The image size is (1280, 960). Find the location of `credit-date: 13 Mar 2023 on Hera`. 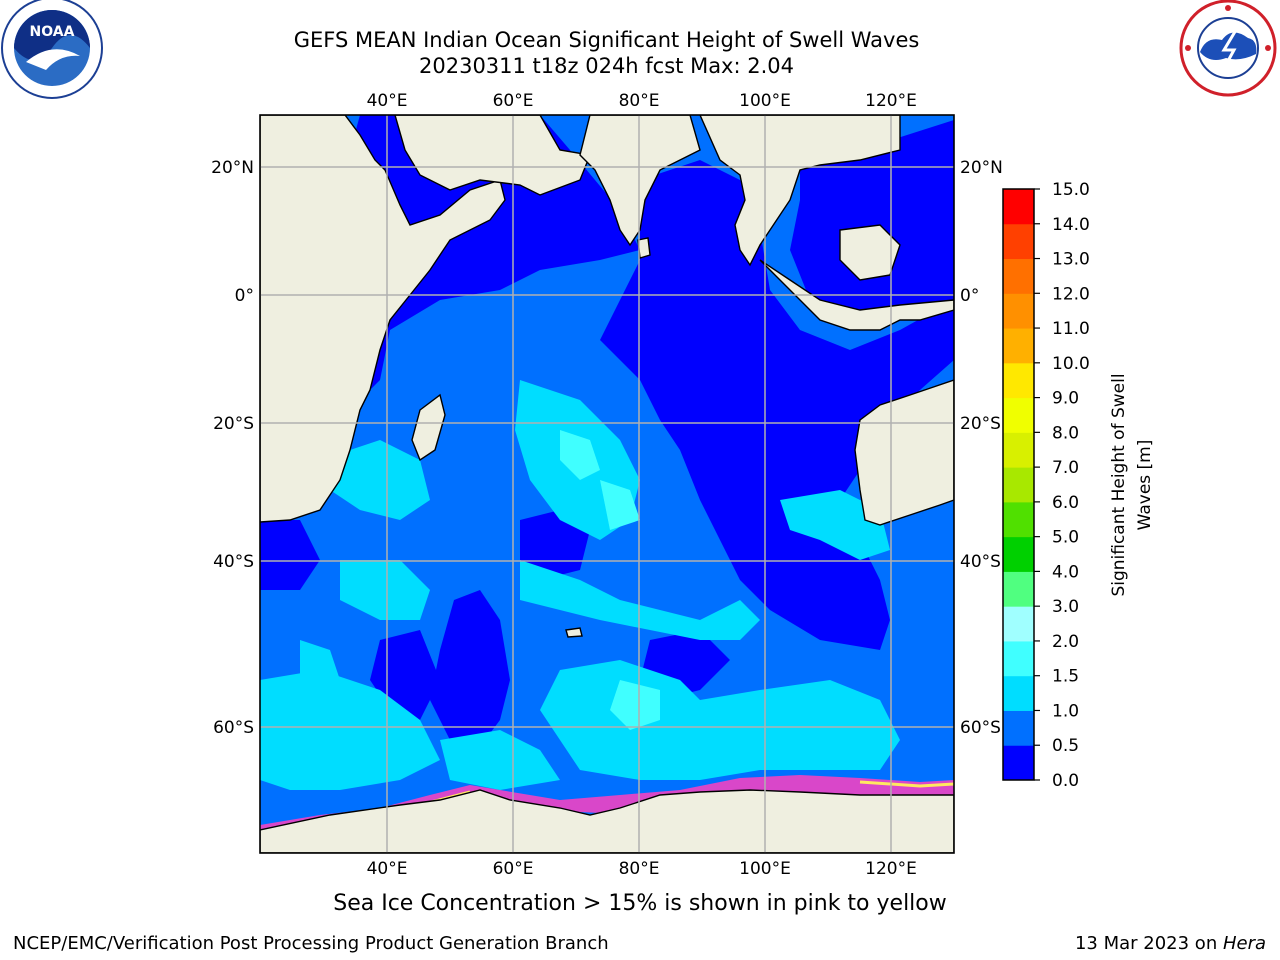

credit-date: 13 Mar 2023 on Hera is located at coordinates (1170, 943).